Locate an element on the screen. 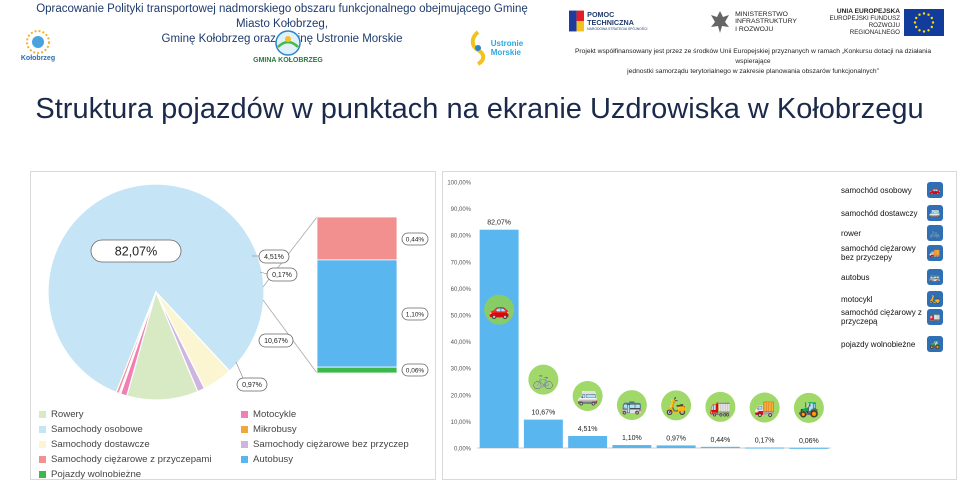  breakdown-segment-autobusy is located at coordinates (357, 313).